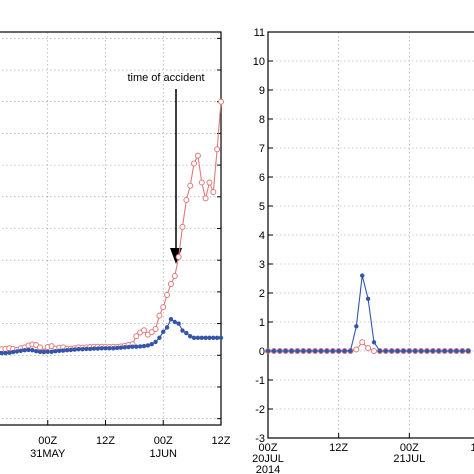 The height and width of the screenshot is (474, 474). Describe the element at coordinates (262, 149) in the screenshot. I see `y-tick-label: 7` at that location.